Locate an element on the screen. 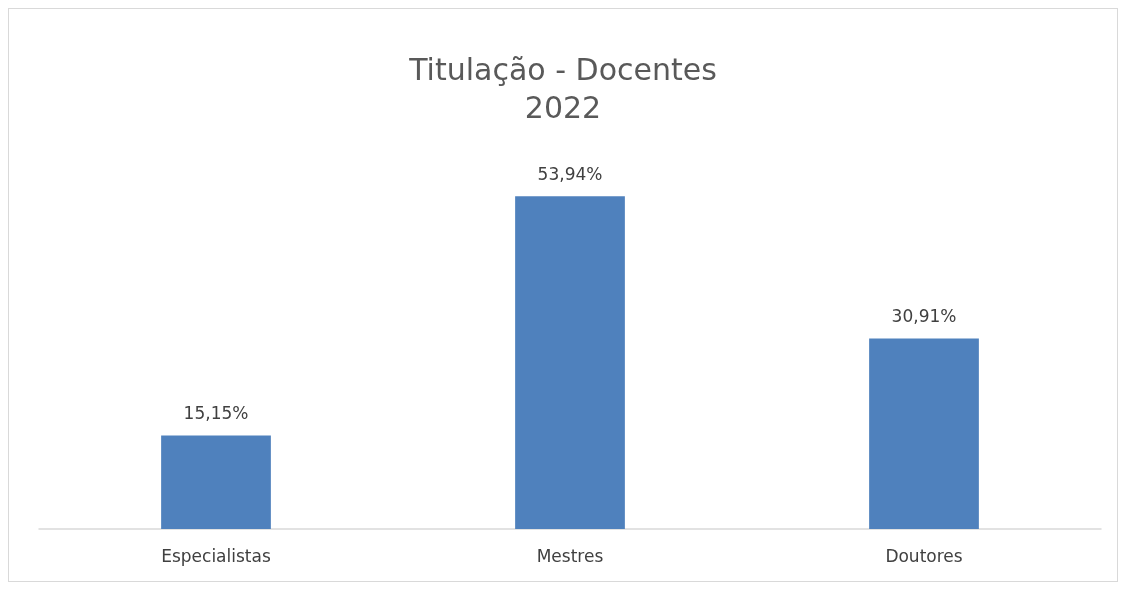 The image size is (1130, 594). data-label: 53,94% is located at coordinates (570, 173).